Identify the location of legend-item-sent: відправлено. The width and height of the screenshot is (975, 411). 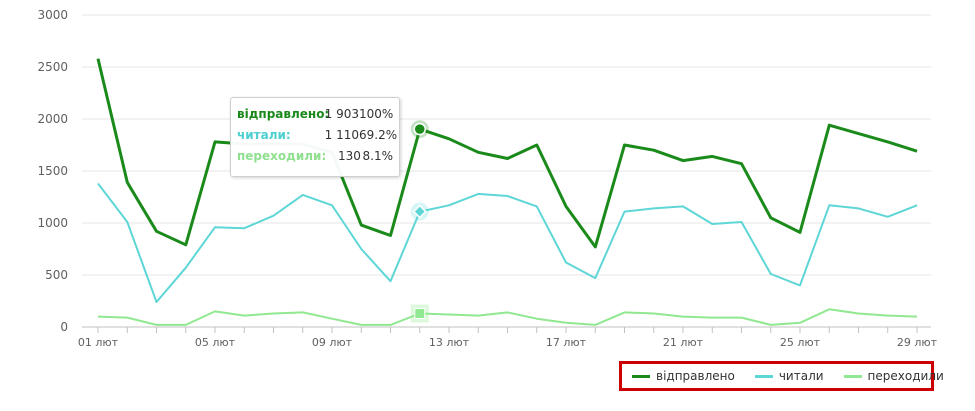
(683, 376).